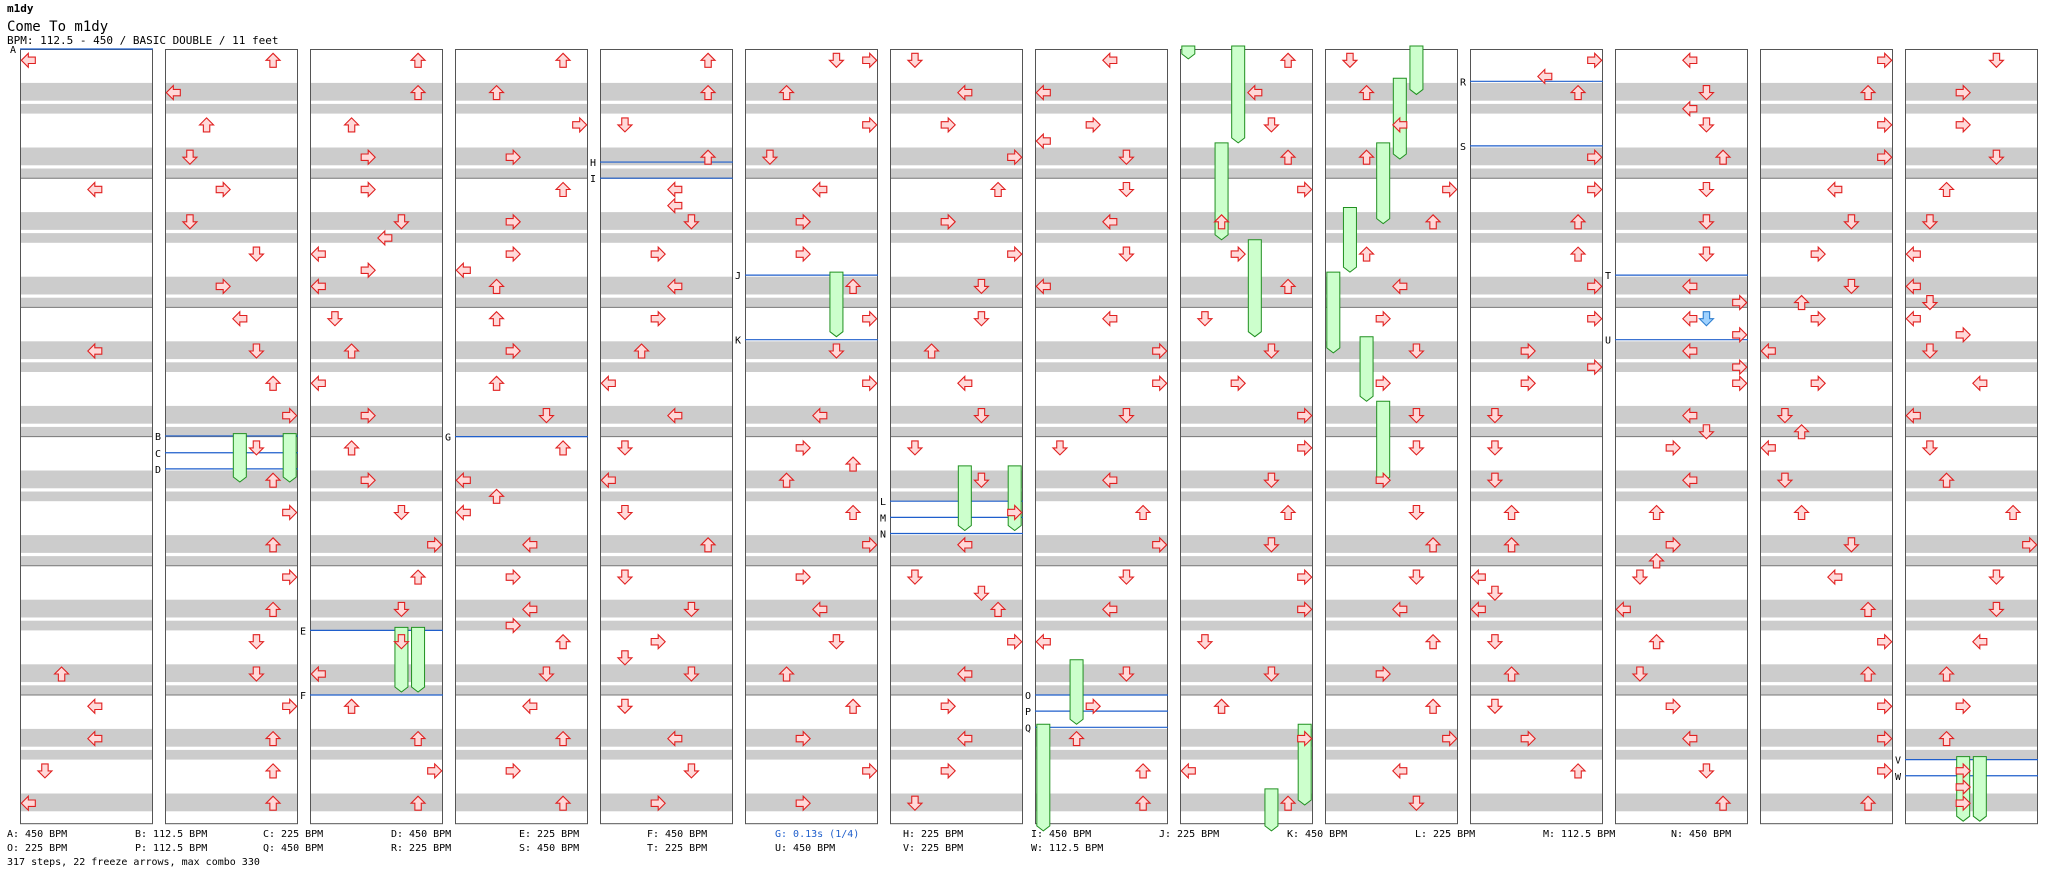  Describe the element at coordinates (677, 834) in the screenshot. I see `legend-entry: F: 450 BPM` at that location.